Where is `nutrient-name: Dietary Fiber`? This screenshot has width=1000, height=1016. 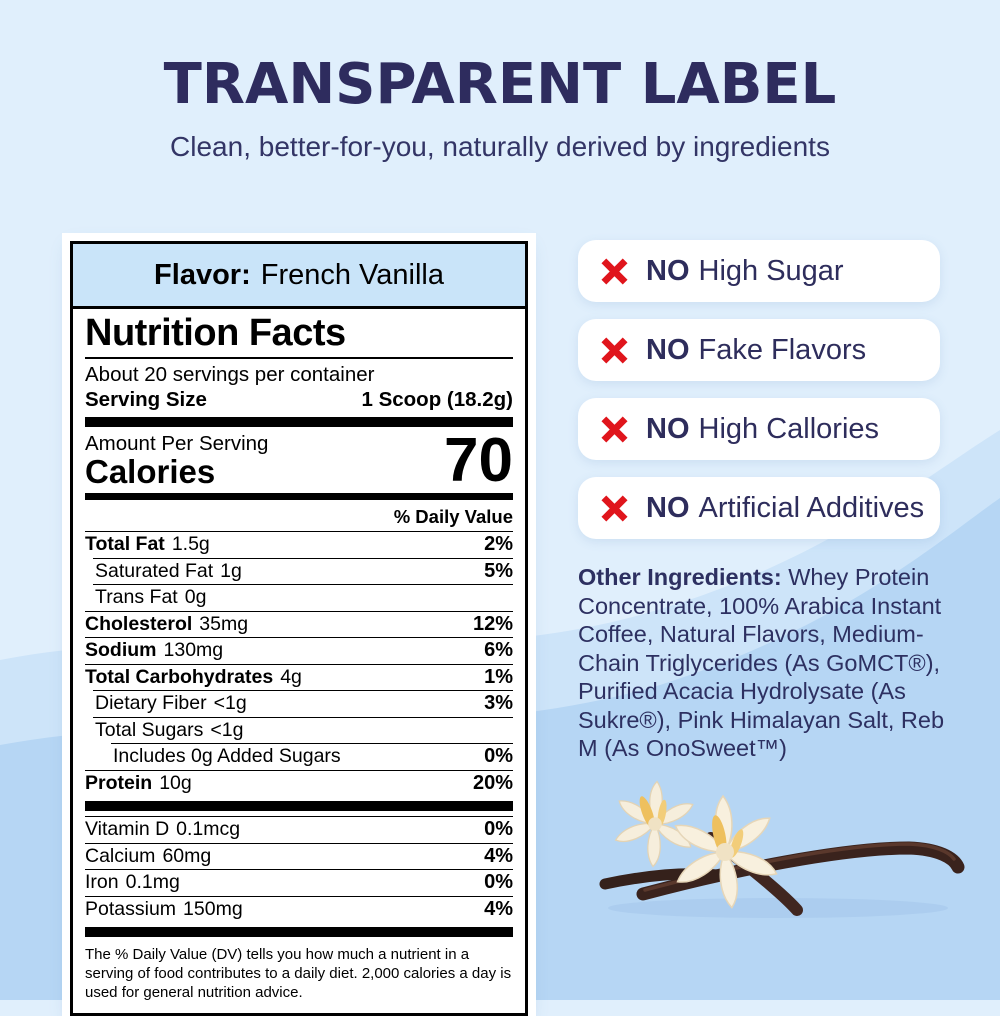 nutrient-name: Dietary Fiber is located at coordinates (151, 703).